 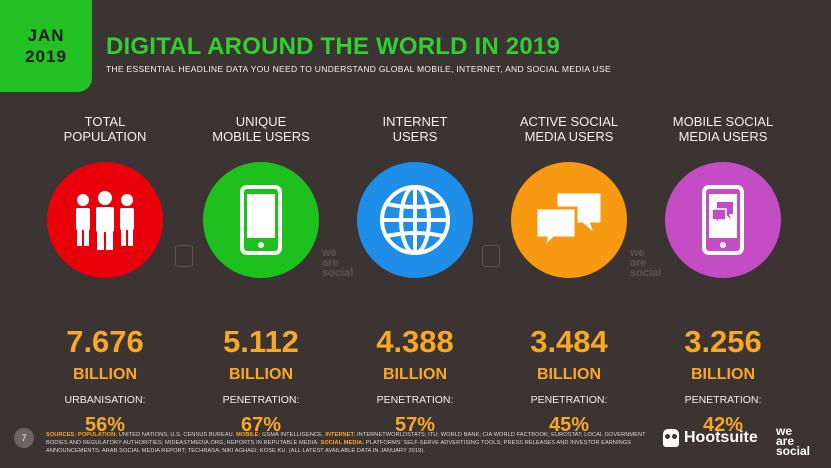 I want to click on internet-circle, so click(x=415, y=220).